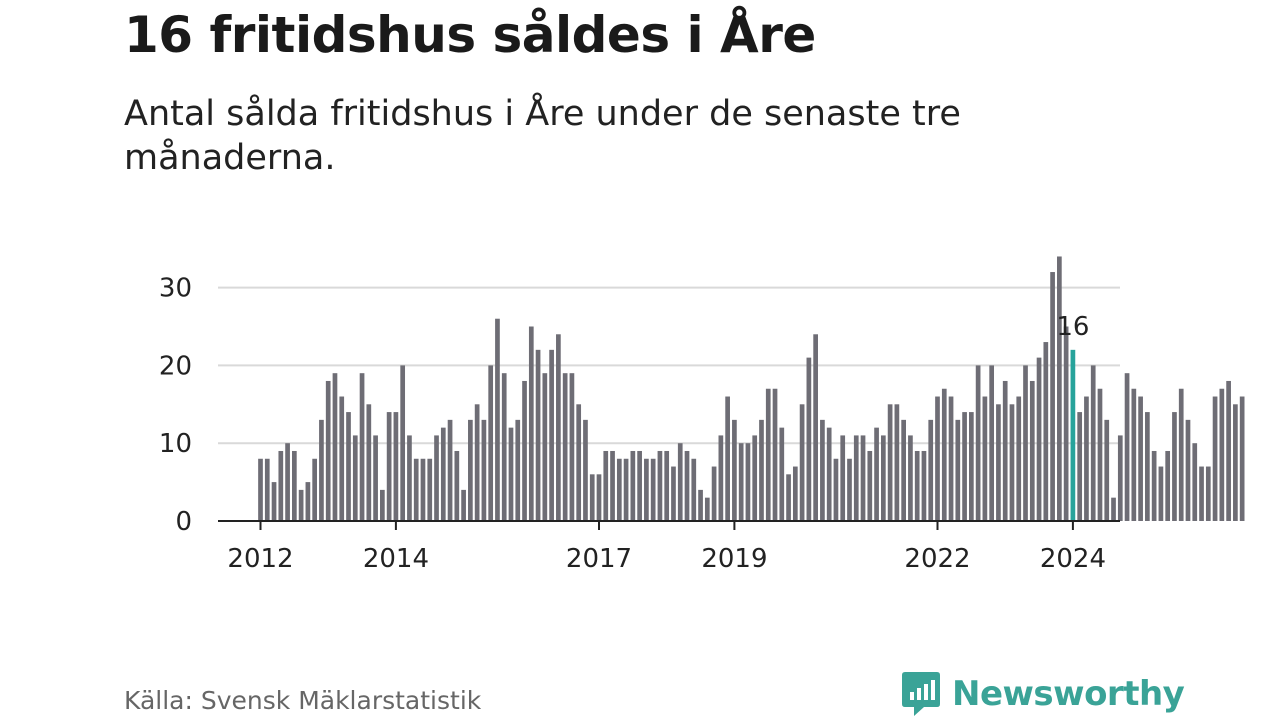 This screenshot has height=720, width=1280. What do you see at coordinates (175, 444) in the screenshot?
I see `y-tick-label: 10` at bounding box center [175, 444].